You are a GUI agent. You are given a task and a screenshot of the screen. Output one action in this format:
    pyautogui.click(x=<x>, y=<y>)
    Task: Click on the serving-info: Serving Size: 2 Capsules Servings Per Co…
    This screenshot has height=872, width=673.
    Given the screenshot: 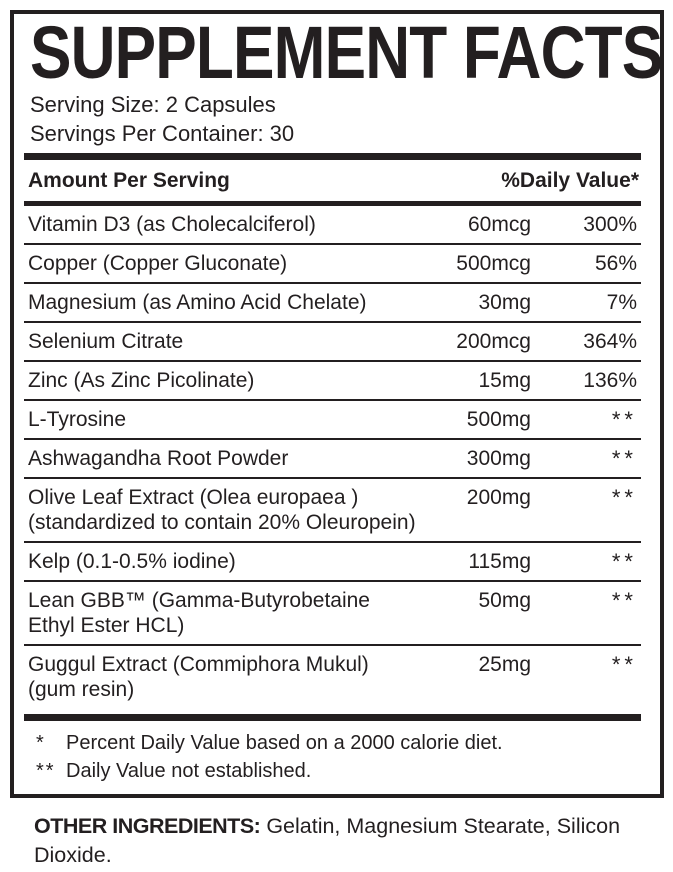 What is the action you would take?
    pyautogui.click(x=337, y=116)
    